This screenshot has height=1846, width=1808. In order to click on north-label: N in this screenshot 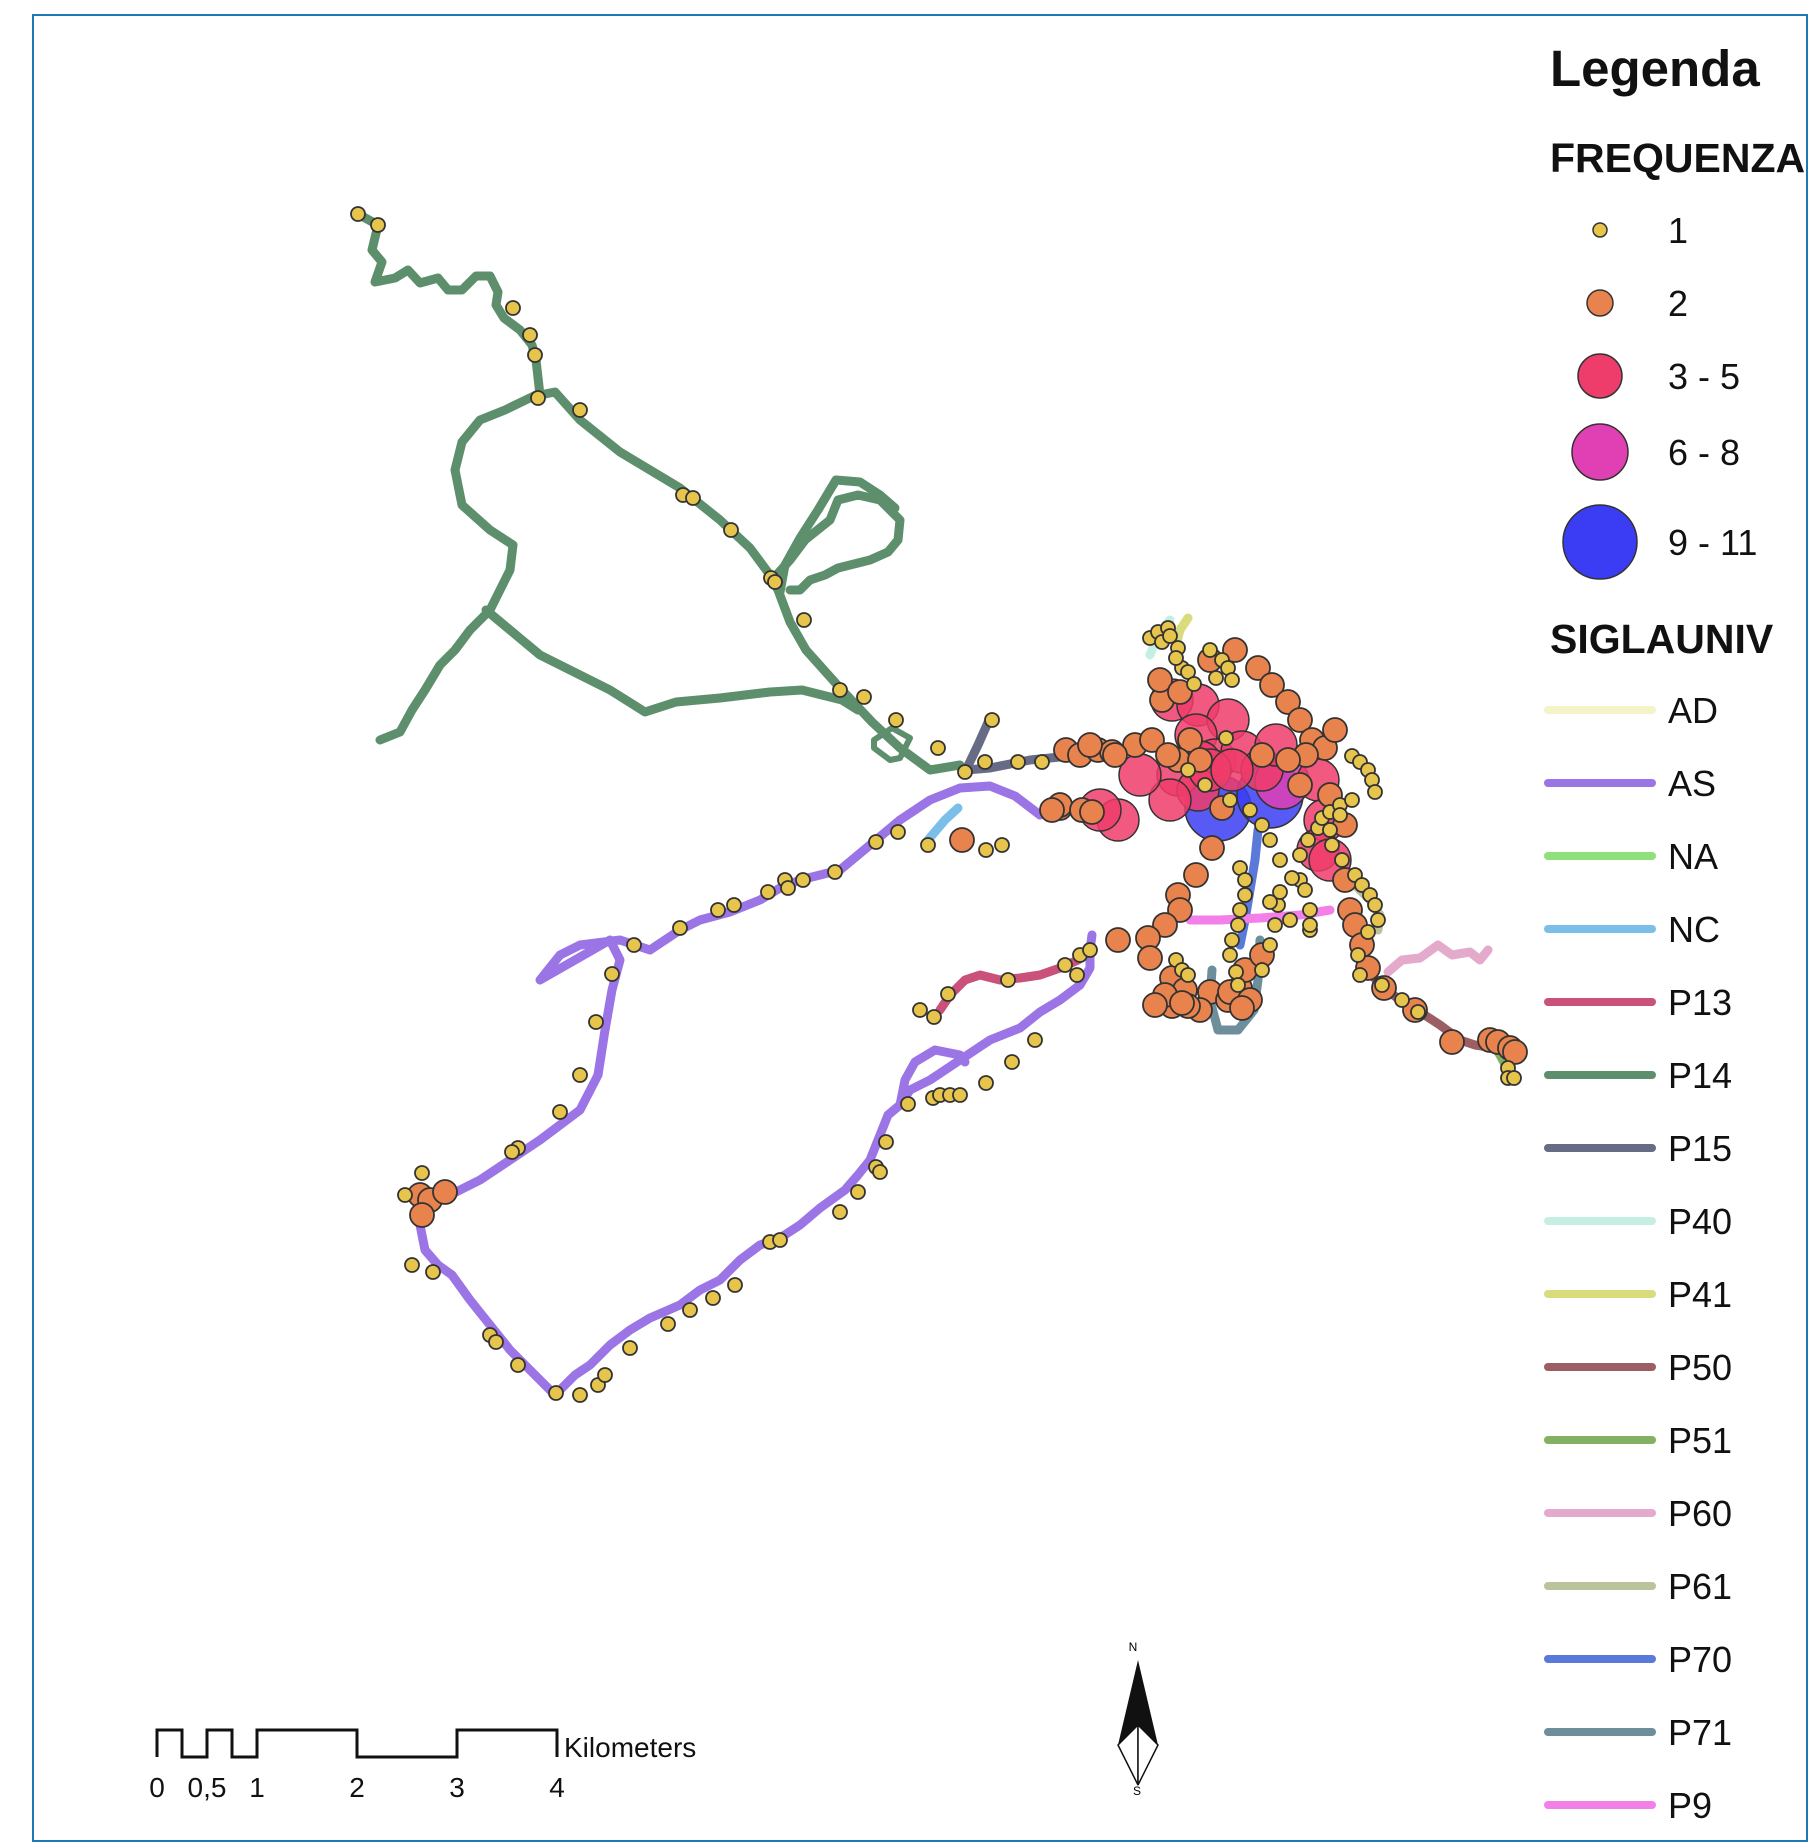, I will do `click(1133, 1647)`.